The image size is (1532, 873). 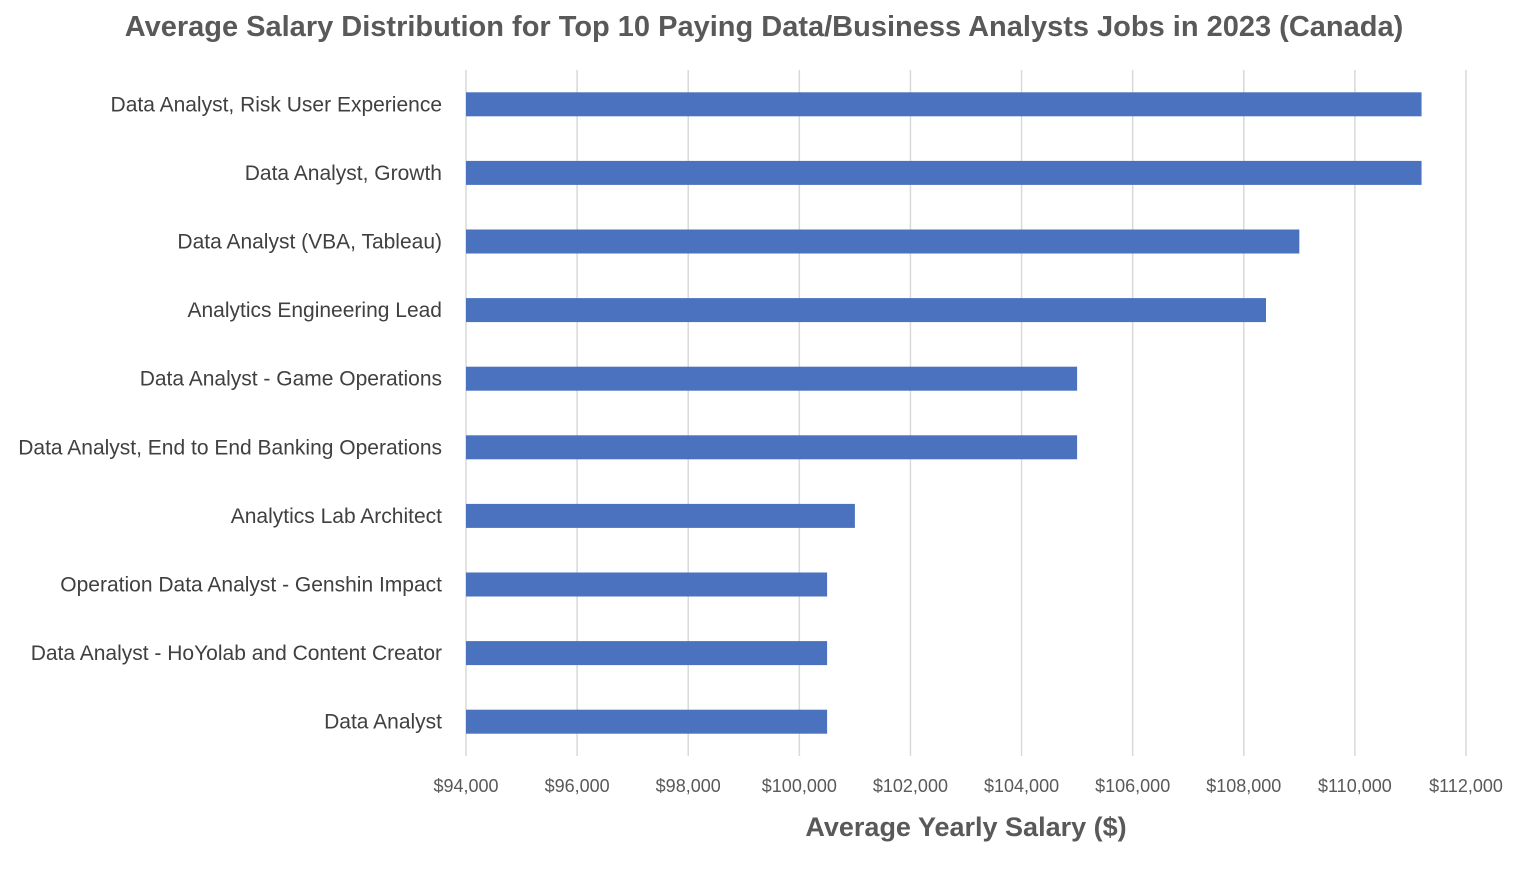 I want to click on category-label: Operation Data Analyst - Genshin Impact, so click(x=251, y=585).